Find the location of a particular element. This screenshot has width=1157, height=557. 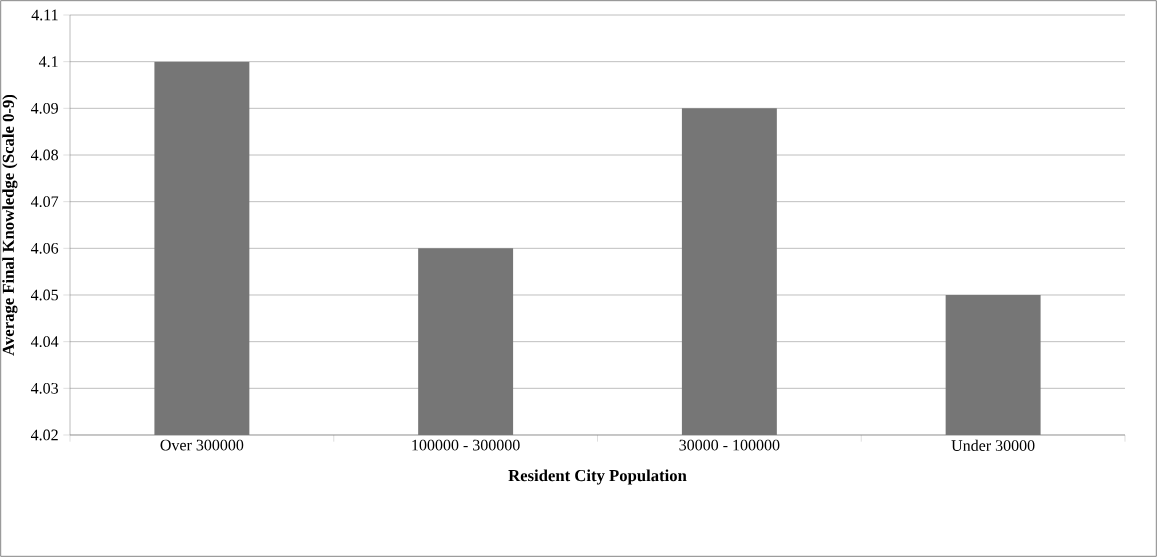

y-tick-label: 4.07 is located at coordinates (44, 202).